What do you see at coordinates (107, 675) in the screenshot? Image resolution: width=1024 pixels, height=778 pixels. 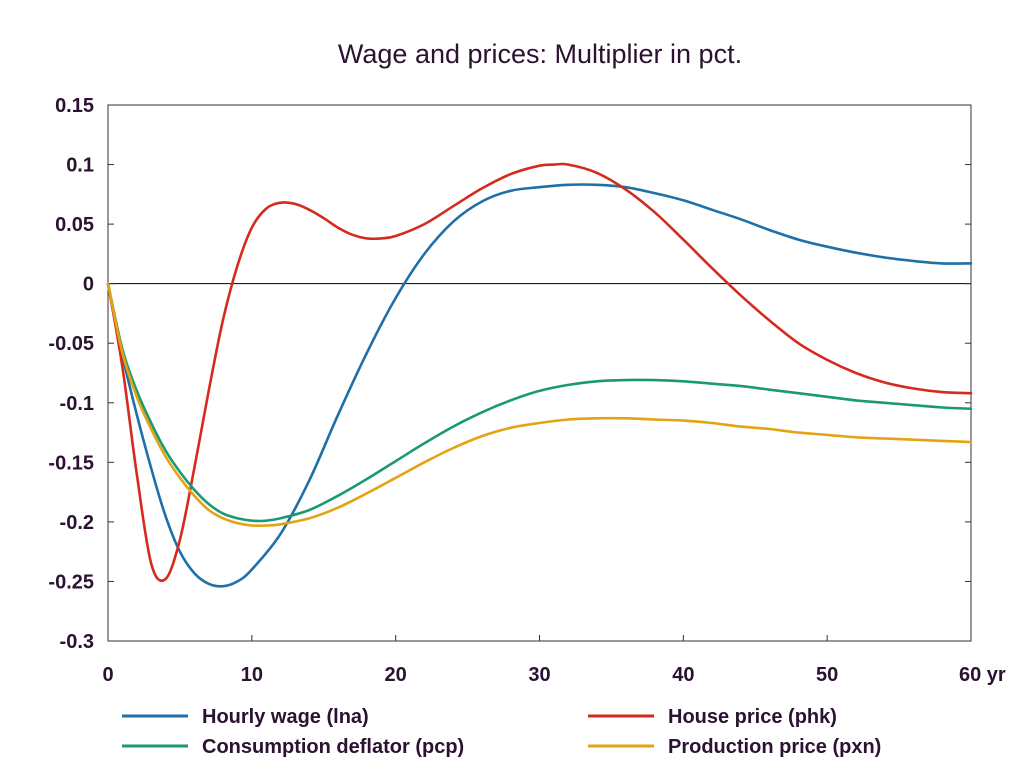 I see `x-tick-label: 0` at bounding box center [107, 675].